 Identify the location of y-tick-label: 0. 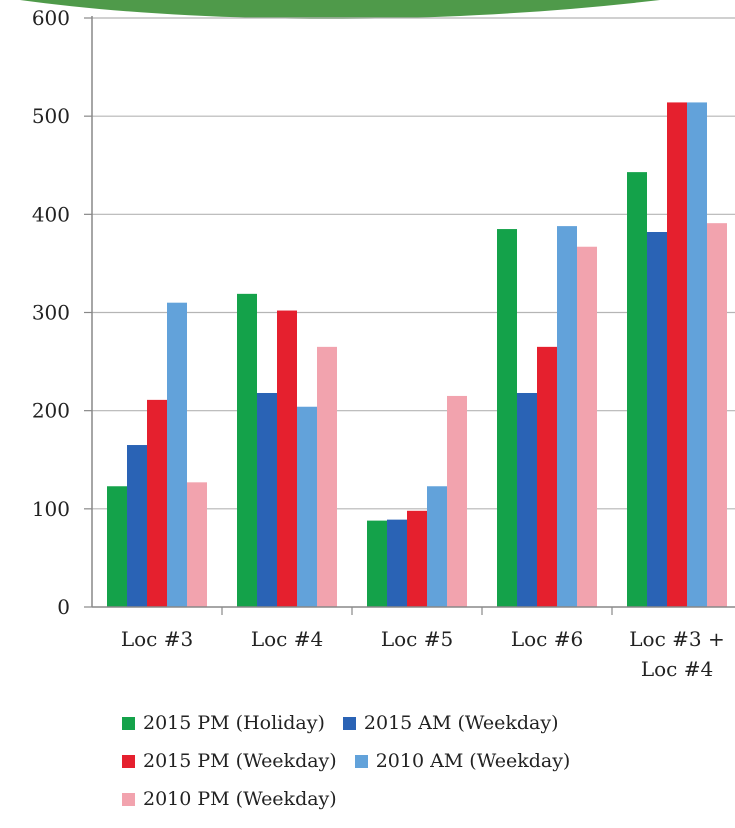
(63, 607).